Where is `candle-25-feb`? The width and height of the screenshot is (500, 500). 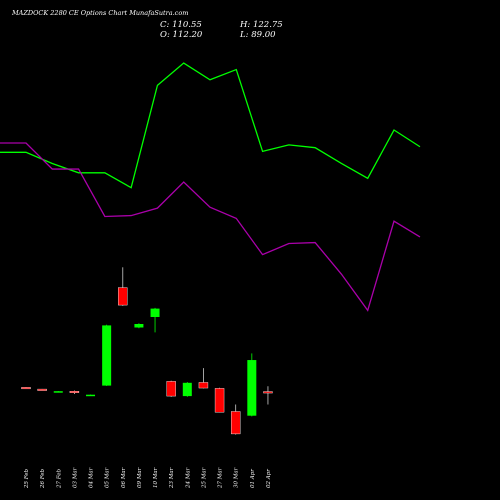 candle-25-feb is located at coordinates (26, 388).